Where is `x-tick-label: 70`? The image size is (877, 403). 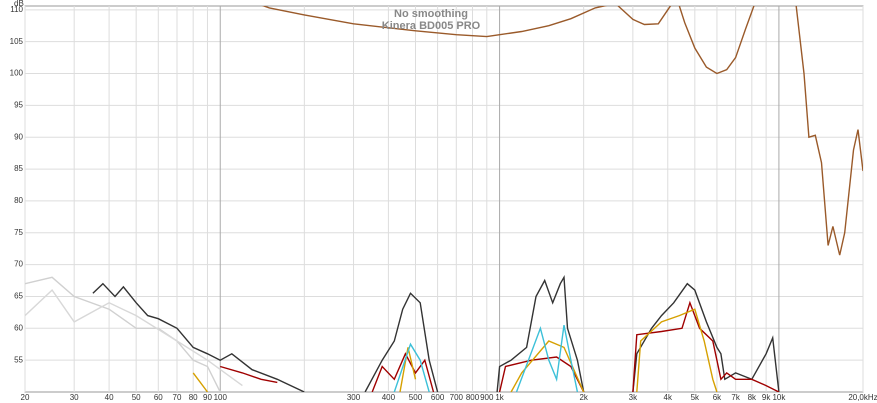 x-tick-label: 70 is located at coordinates (177, 397).